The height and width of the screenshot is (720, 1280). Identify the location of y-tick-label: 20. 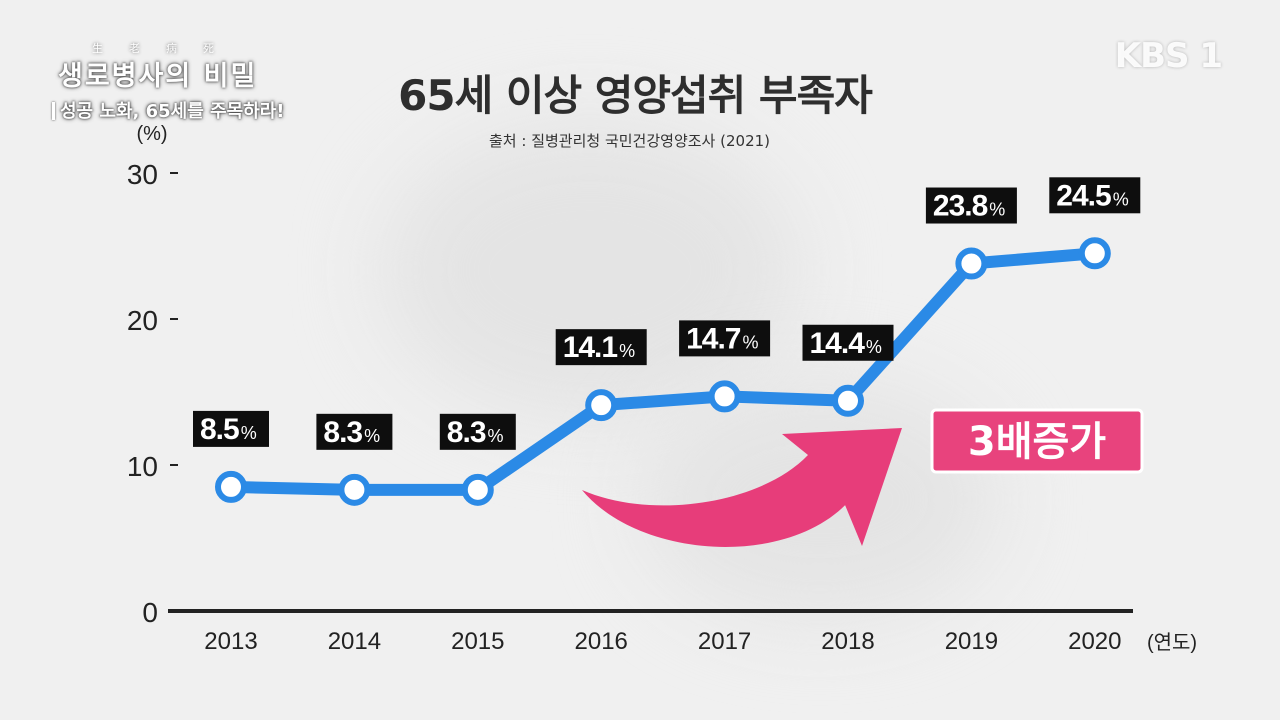
(142, 320).